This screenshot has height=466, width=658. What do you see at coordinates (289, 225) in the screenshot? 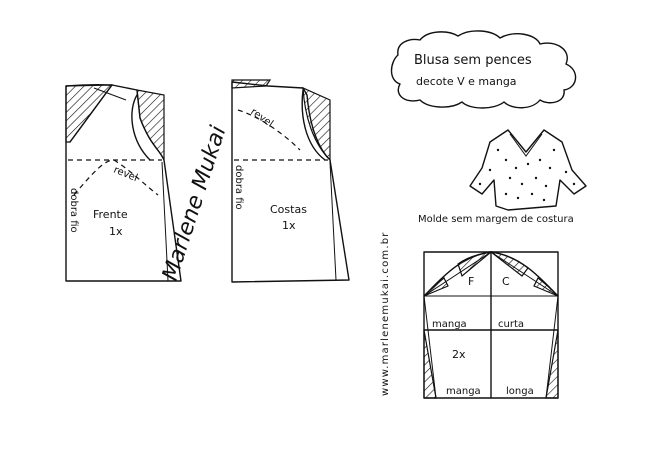
I see `back-piece-quantity: 1x` at bounding box center [289, 225].